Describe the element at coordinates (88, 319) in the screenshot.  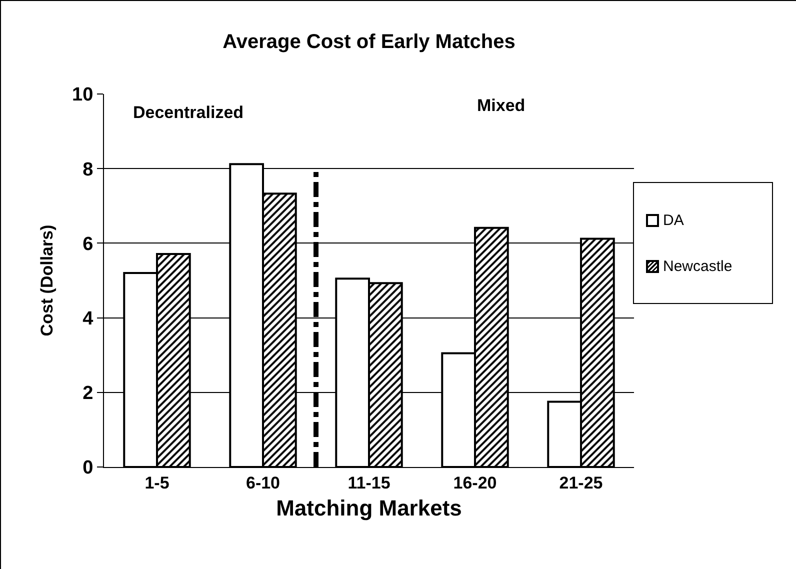
I see `y-tick-label: 4` at that location.